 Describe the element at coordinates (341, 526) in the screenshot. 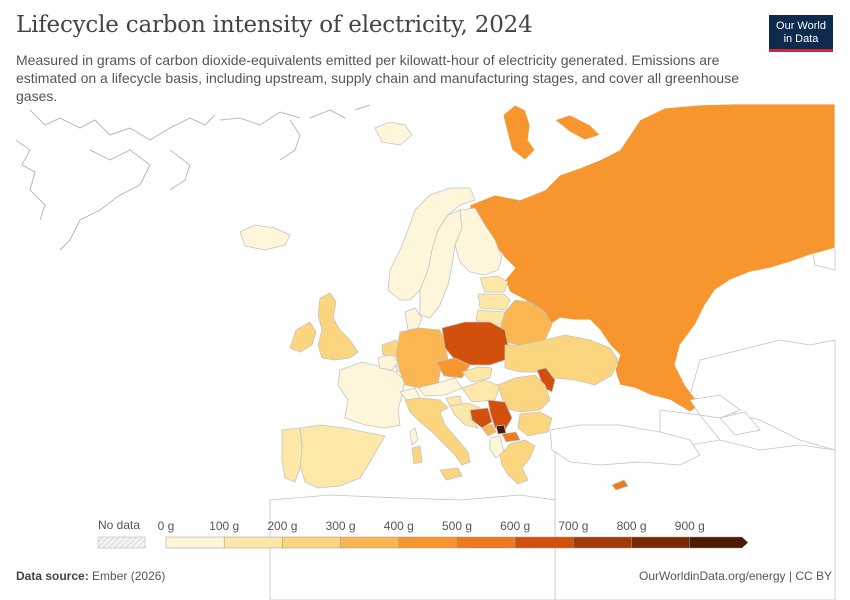

I see `legend-tick-label: 300 g` at that location.